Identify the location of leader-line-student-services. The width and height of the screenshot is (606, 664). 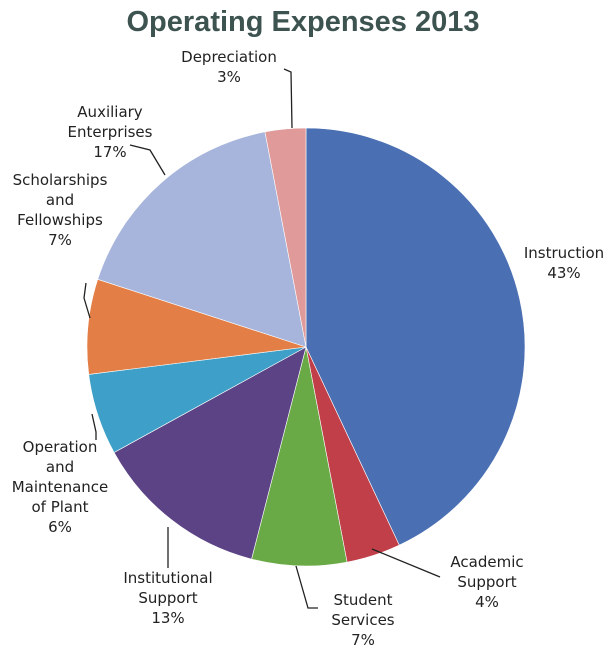
(306, 587).